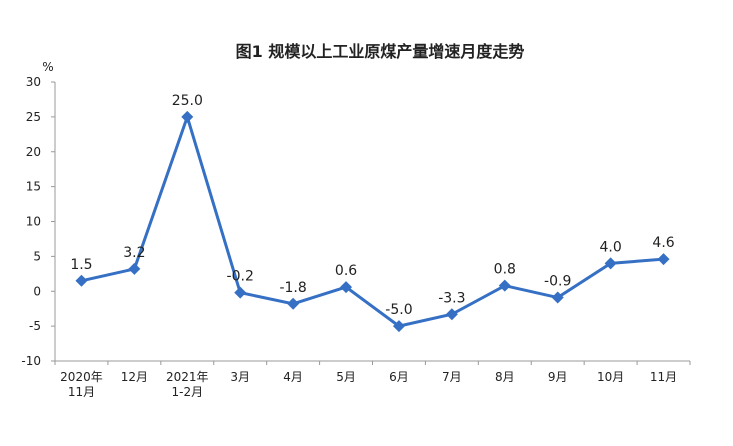 Image resolution: width=733 pixels, height=446 pixels. Describe the element at coordinates (33, 222) in the screenshot. I see `y-tick-label: 10` at that location.